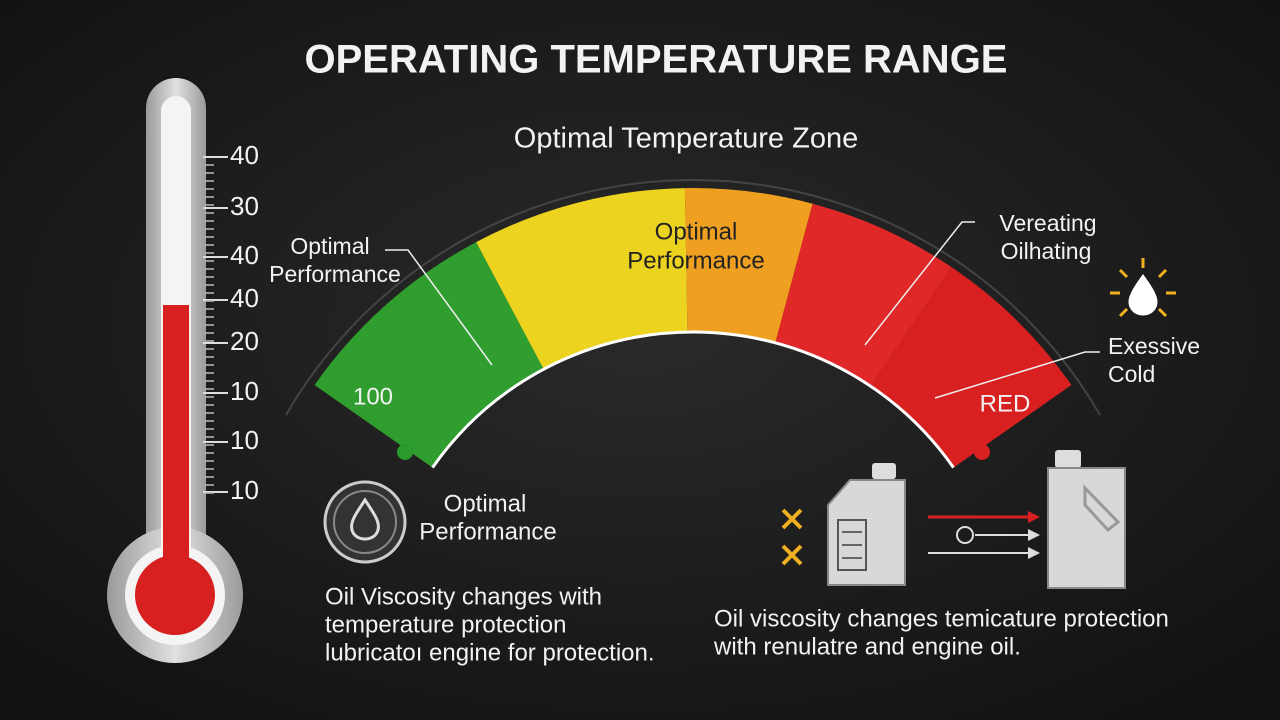 This screenshot has height=720, width=1280. What do you see at coordinates (1143, 288) in the screenshot?
I see `sun-icon` at bounding box center [1143, 288].